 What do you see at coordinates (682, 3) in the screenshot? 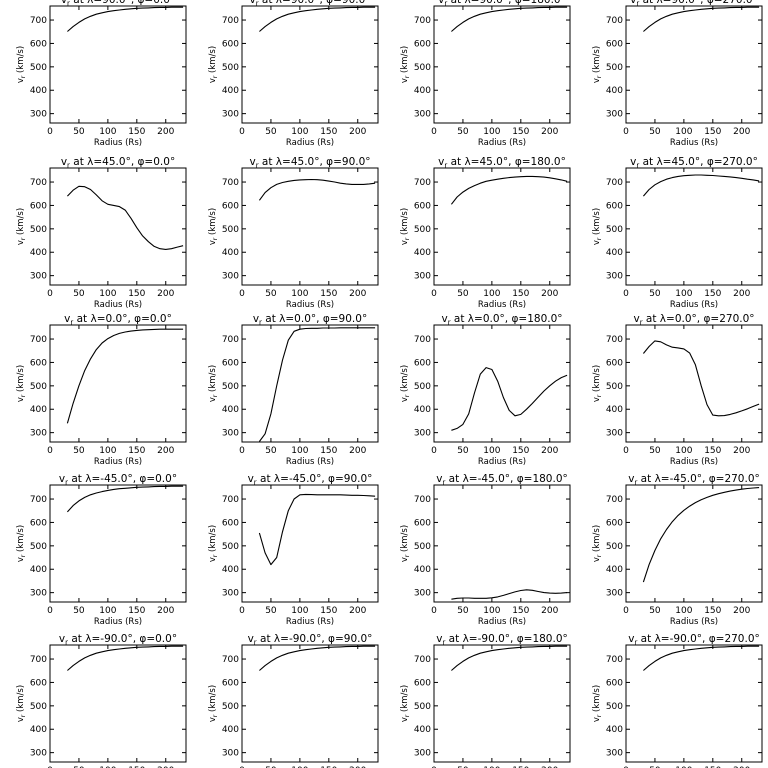
I see `title-lat-value: 90.0` at bounding box center [682, 3].